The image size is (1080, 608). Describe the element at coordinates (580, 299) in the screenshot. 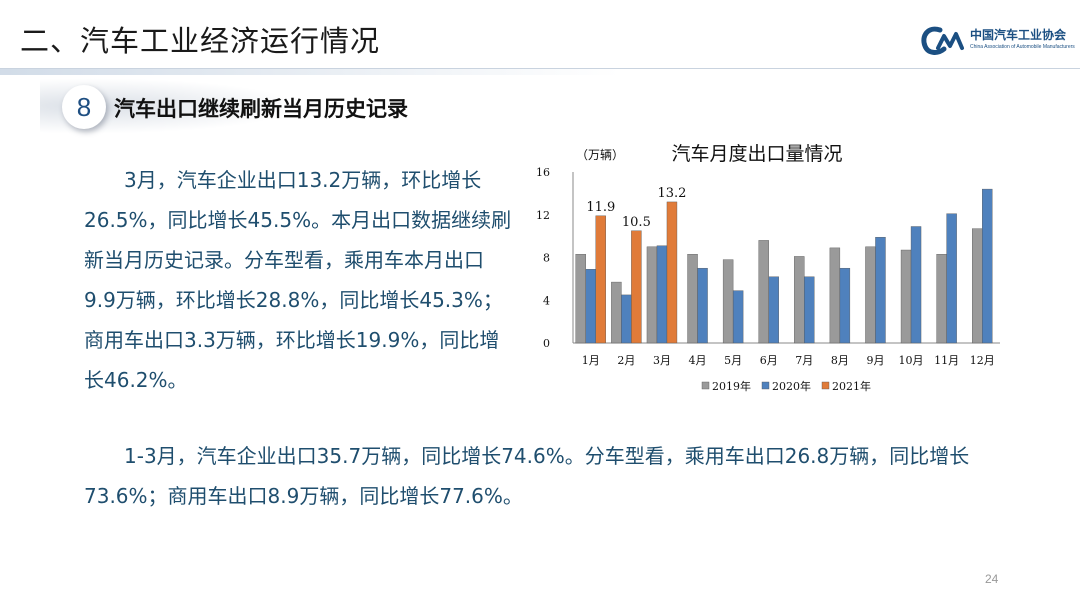

I see `bar-2019年-1月` at that location.